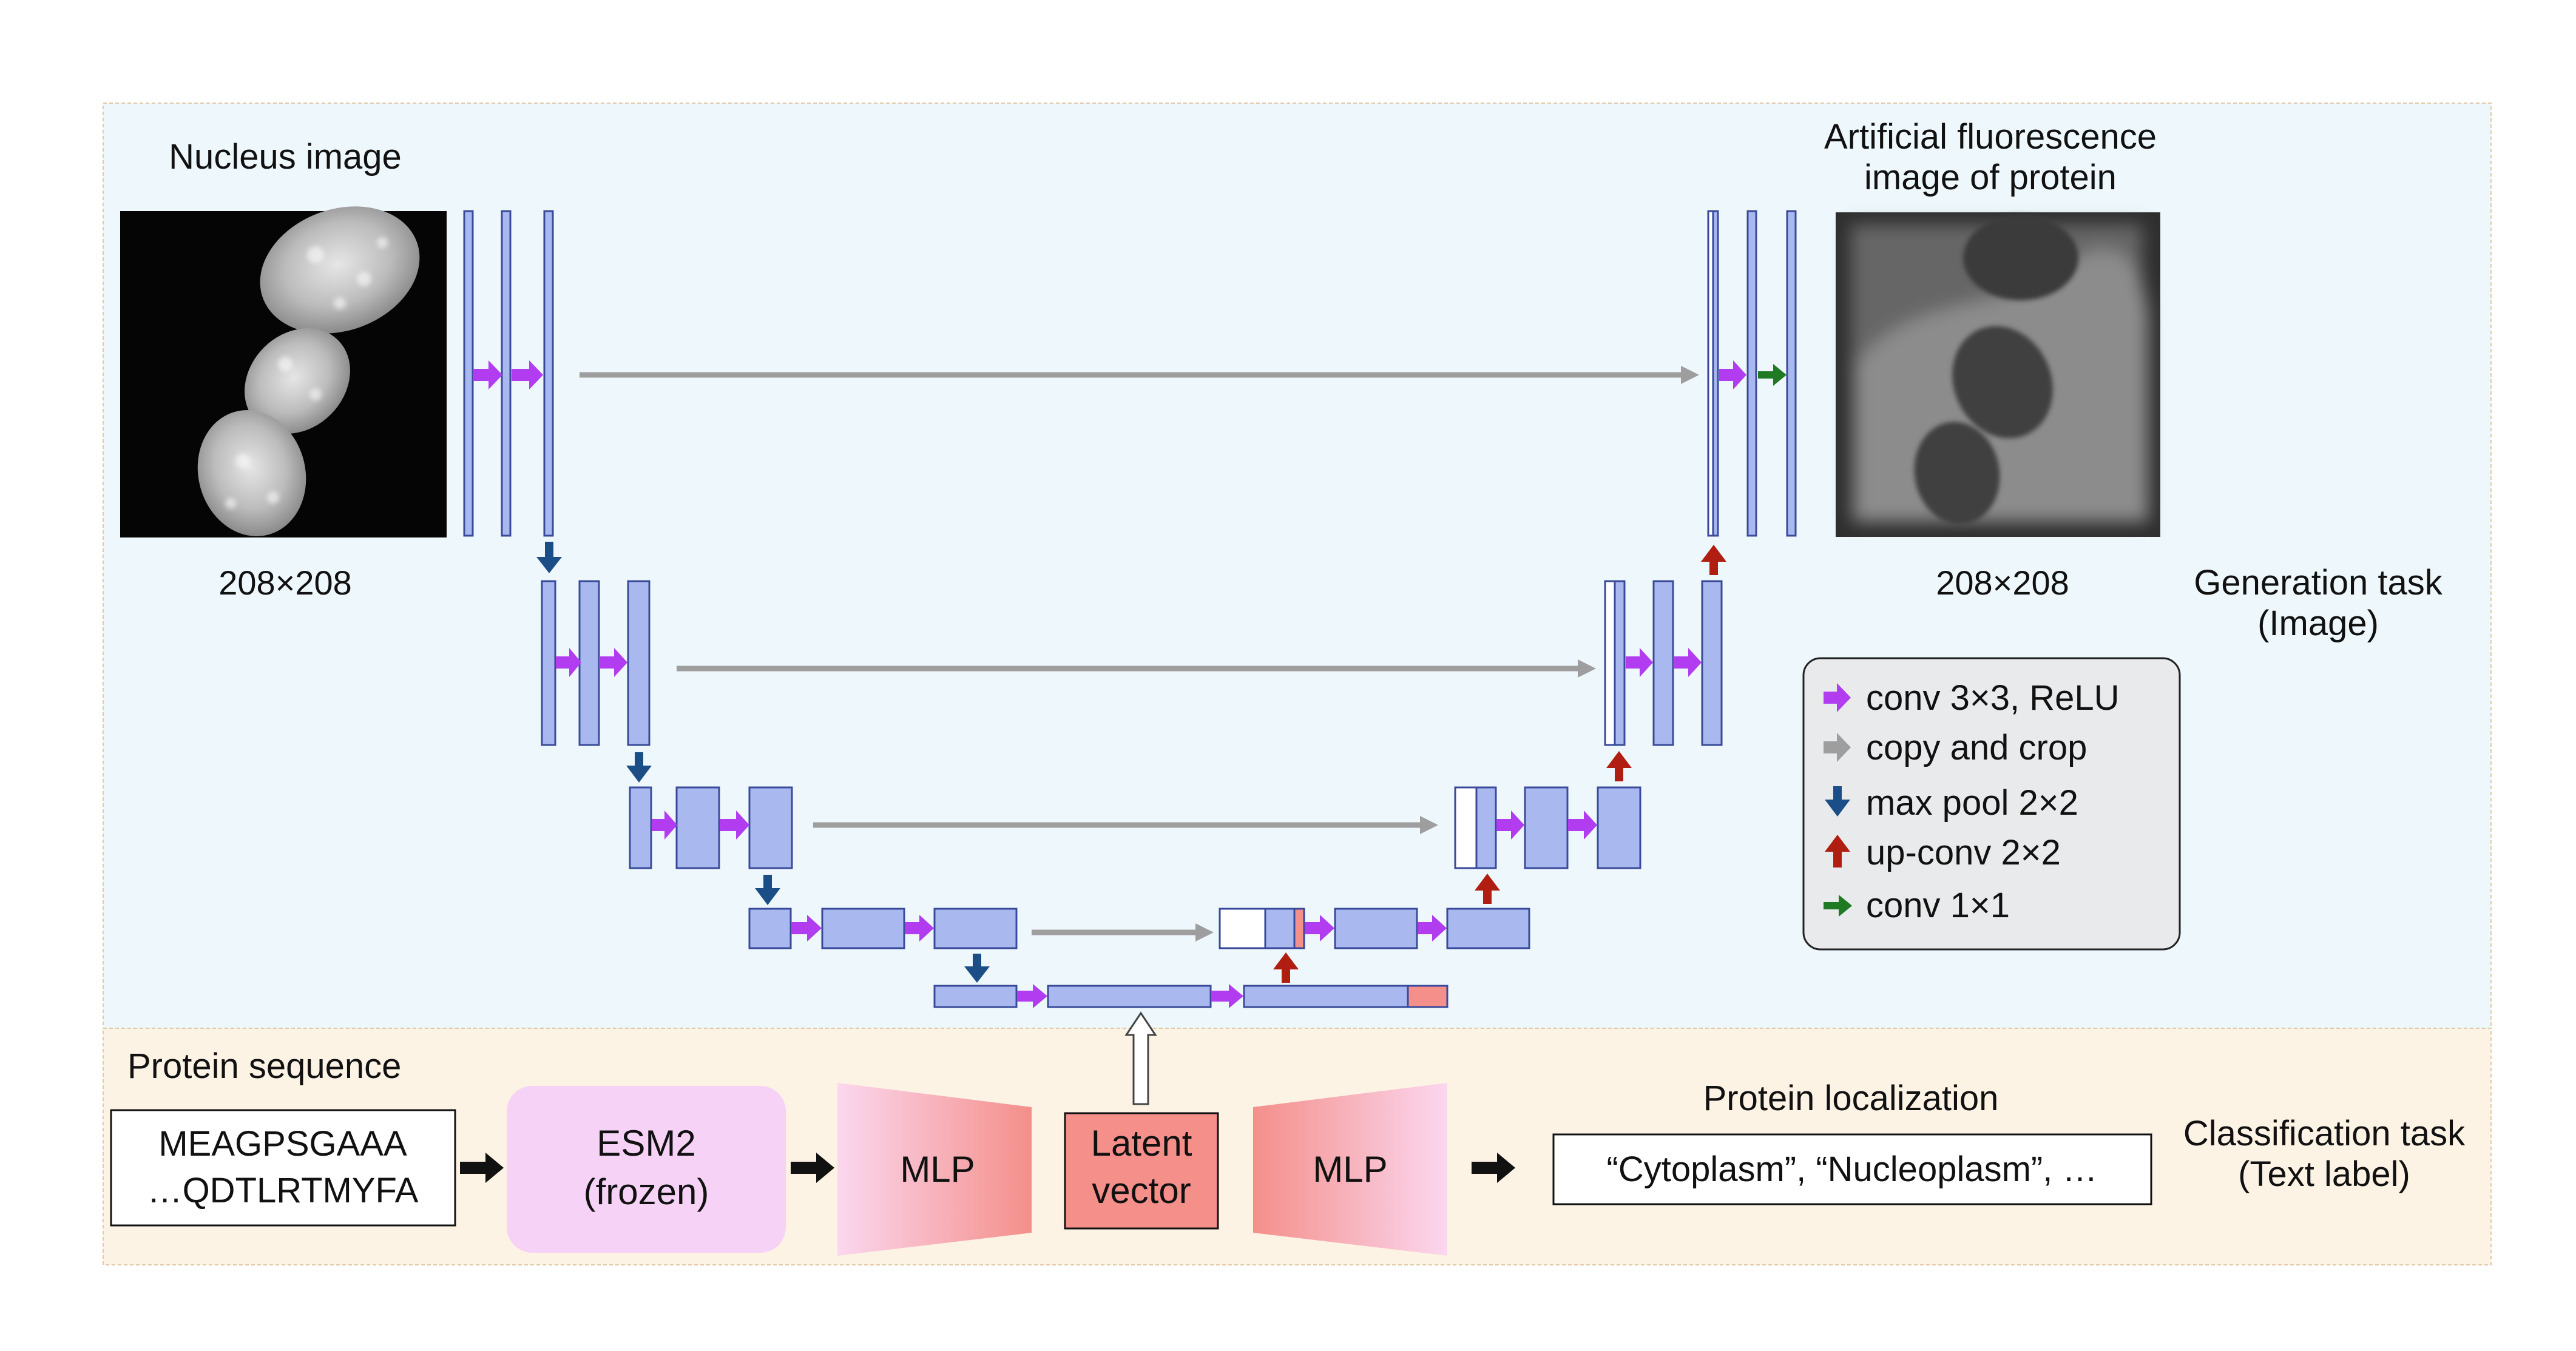 This screenshot has width=2576, height=1351. Describe the element at coordinates (2318, 582) in the screenshot. I see `generation-task-line1: Generation task` at that location.